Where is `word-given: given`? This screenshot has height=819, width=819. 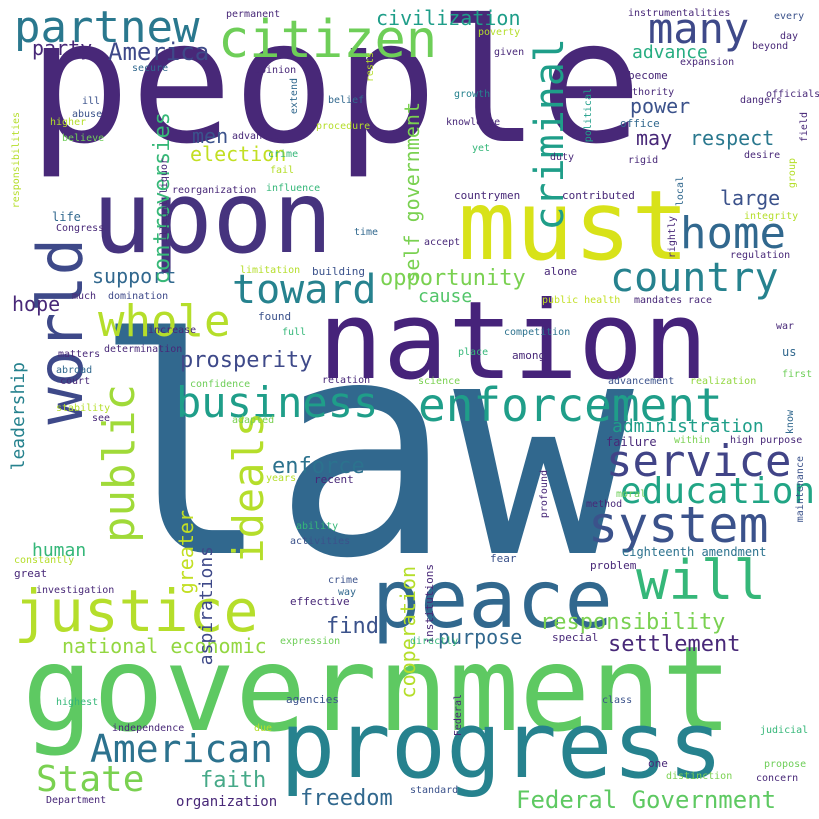 word-given: given is located at coordinates (509, 52).